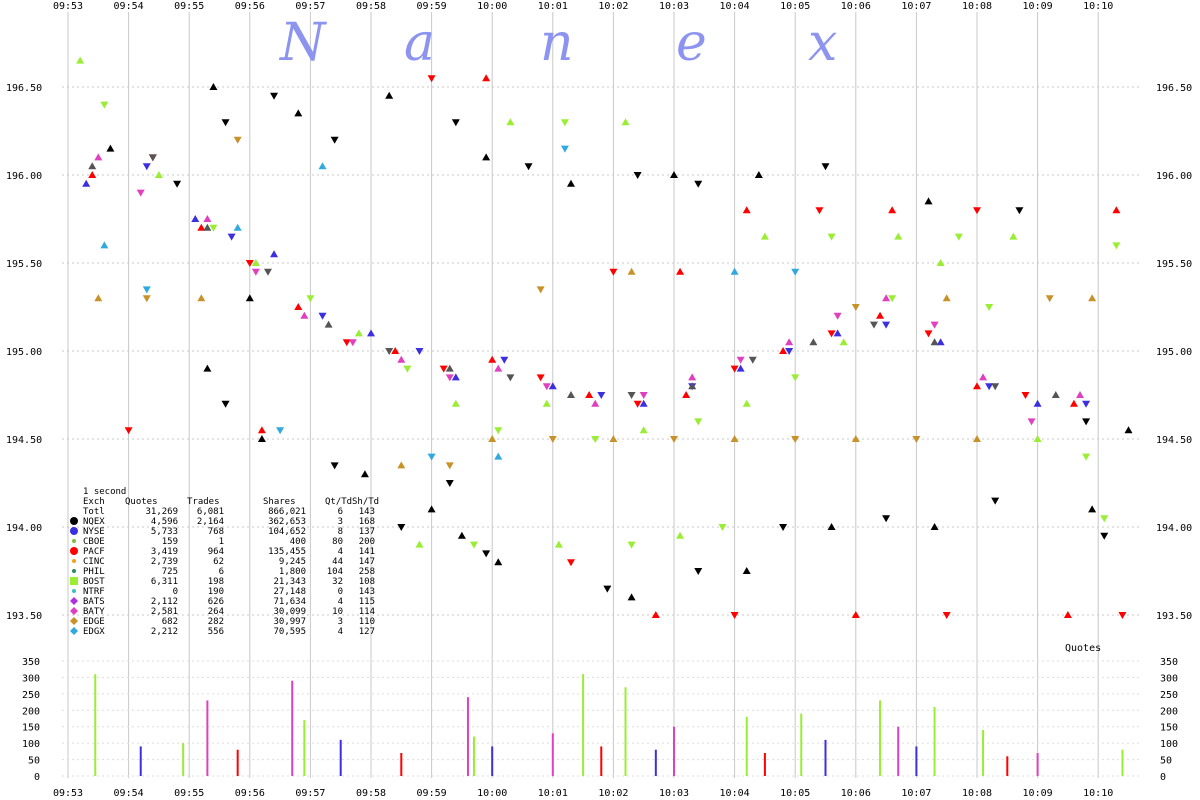  What do you see at coordinates (216, 602) in the screenshot?
I see `table-cell: 626` at bounding box center [216, 602].